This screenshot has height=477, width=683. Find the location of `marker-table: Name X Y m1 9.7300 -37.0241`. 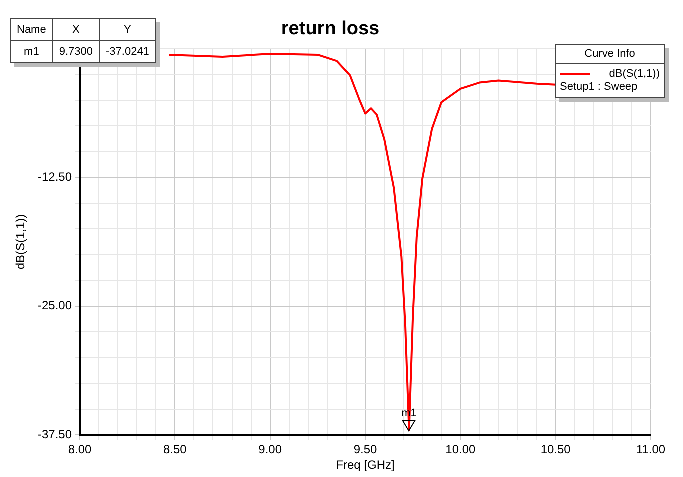

marker-table: Name X Y m1 9.7300 -37.0241 is located at coordinates (83, 40).